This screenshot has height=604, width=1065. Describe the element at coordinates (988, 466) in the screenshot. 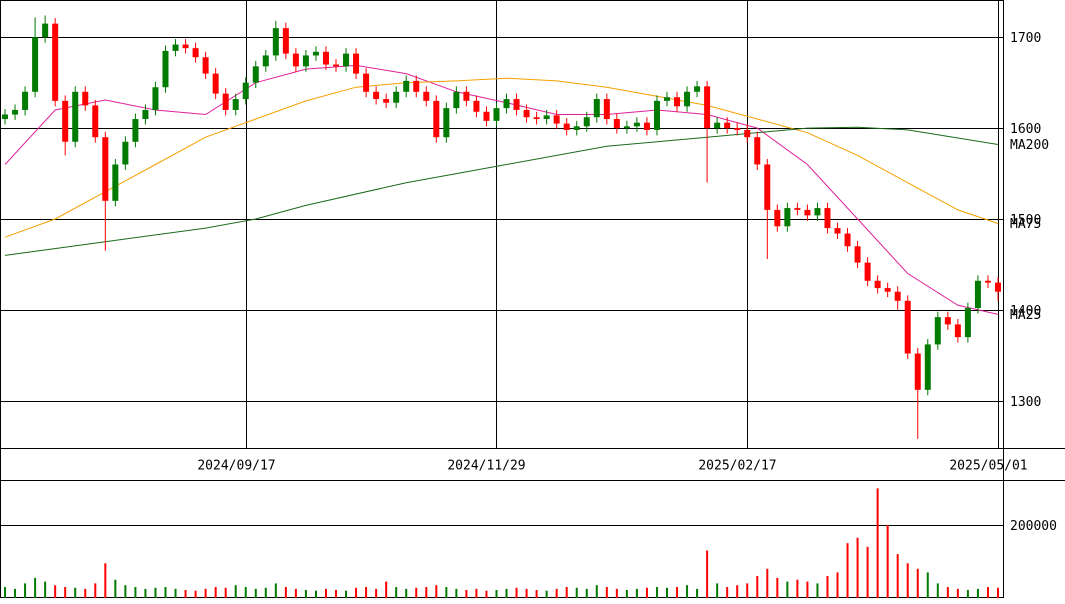

I see `x-tick-label: 2025/05/01` at that location.